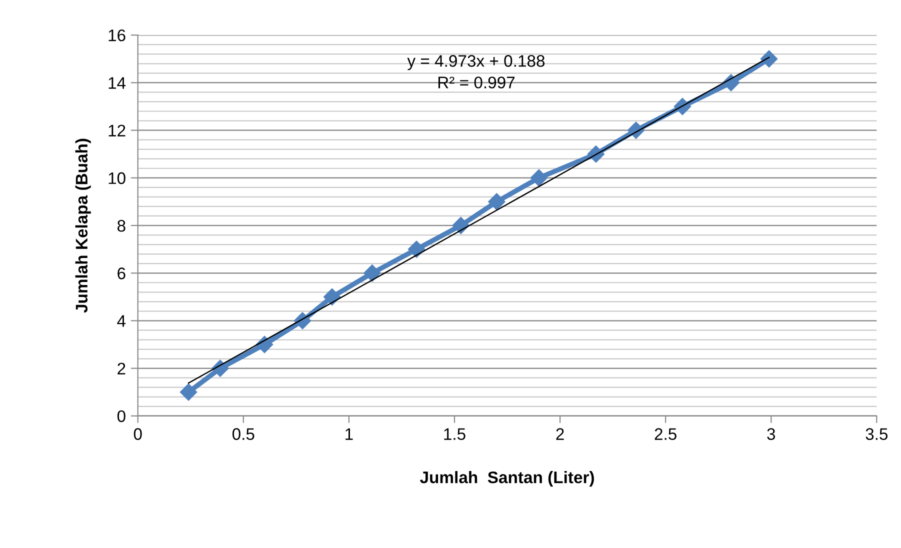  What do you see at coordinates (243, 434) in the screenshot?
I see `x-tick-label: 0.5` at bounding box center [243, 434].